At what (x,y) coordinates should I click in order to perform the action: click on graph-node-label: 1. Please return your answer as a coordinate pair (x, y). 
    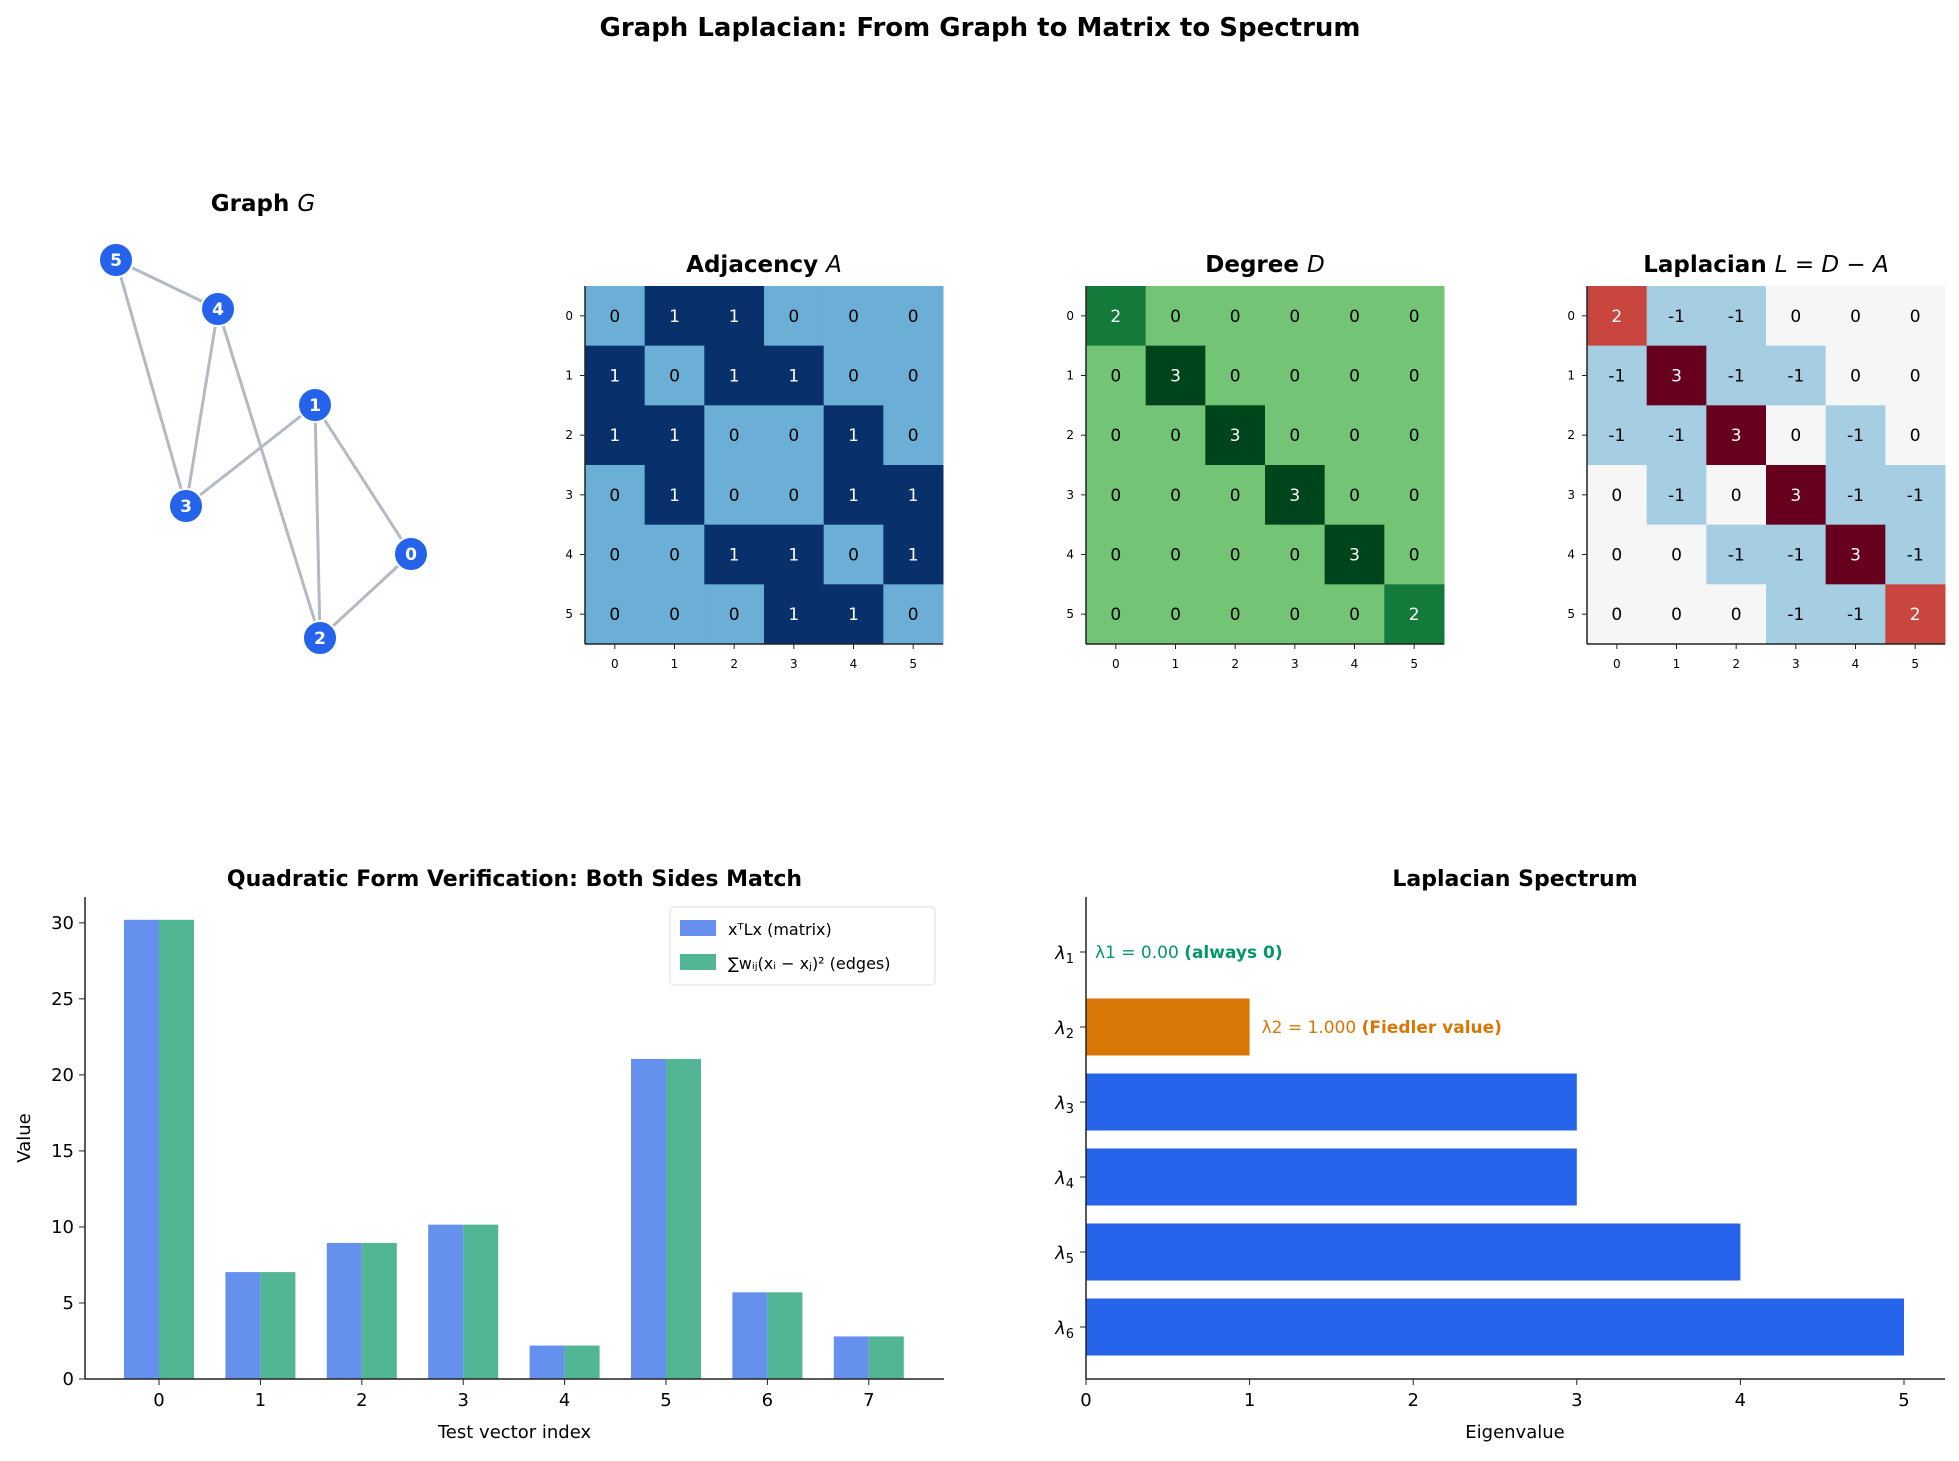
    Looking at the image, I should click on (315, 406).